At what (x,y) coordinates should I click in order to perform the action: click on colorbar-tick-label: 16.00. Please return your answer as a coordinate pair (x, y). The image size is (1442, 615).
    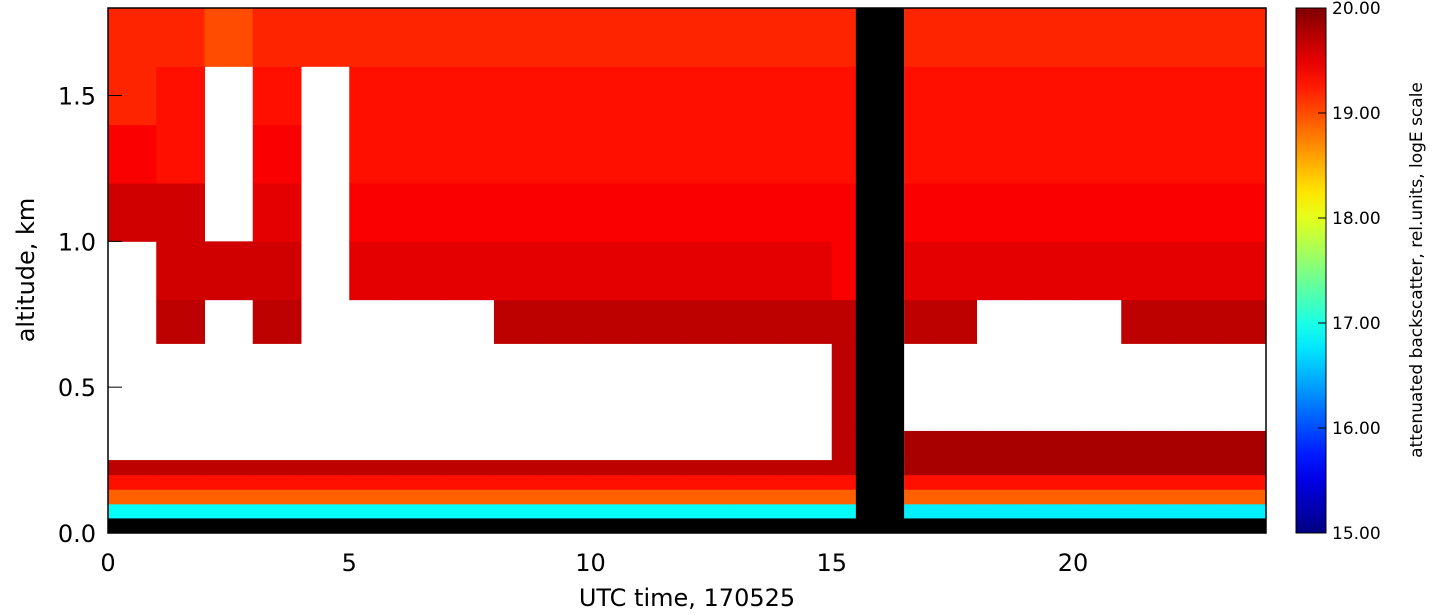
    Looking at the image, I should click on (1356, 429).